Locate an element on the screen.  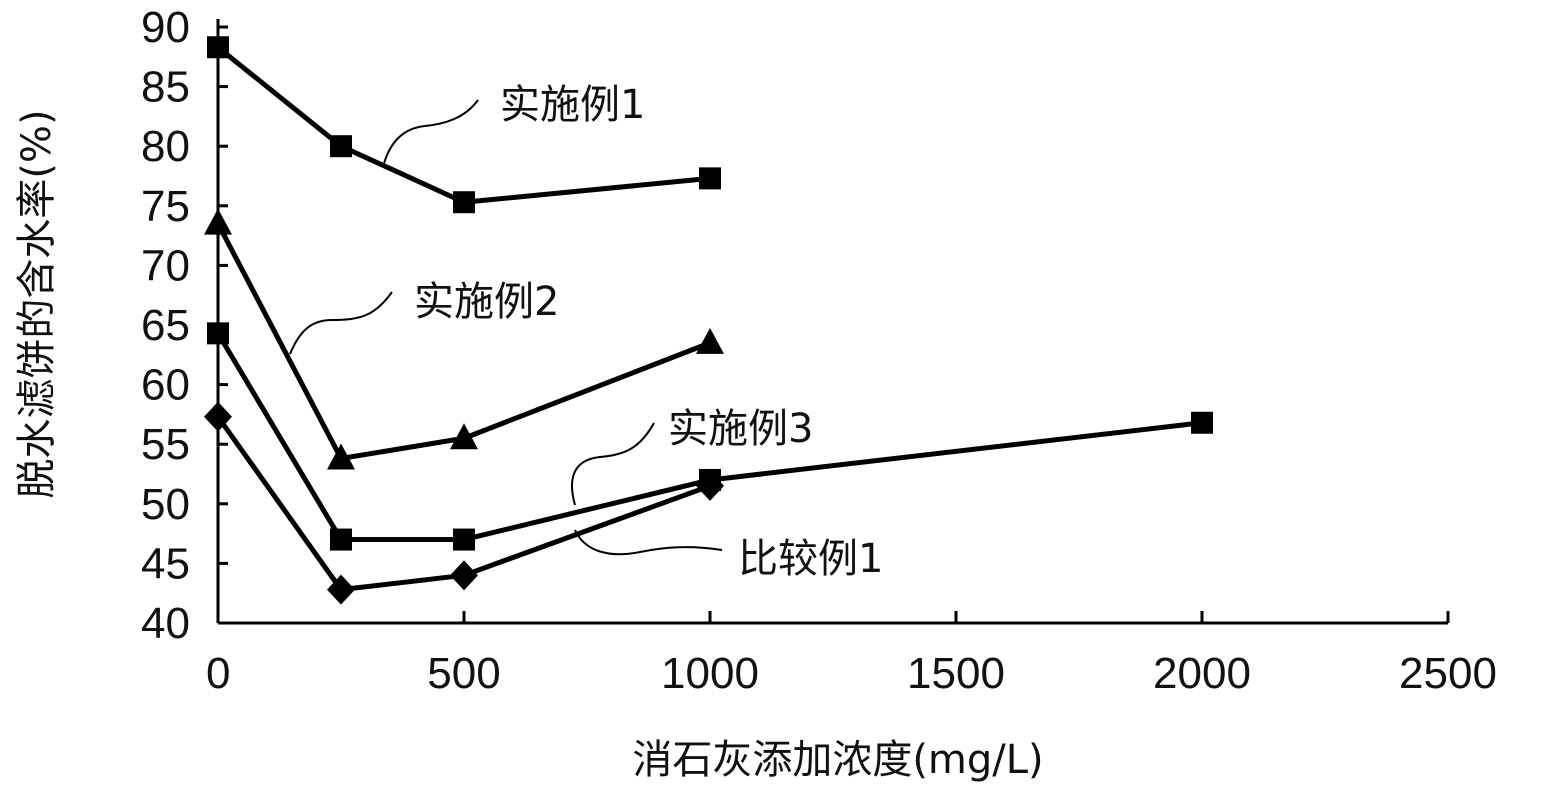
y-tick-label: 80 is located at coordinates (165, 146).